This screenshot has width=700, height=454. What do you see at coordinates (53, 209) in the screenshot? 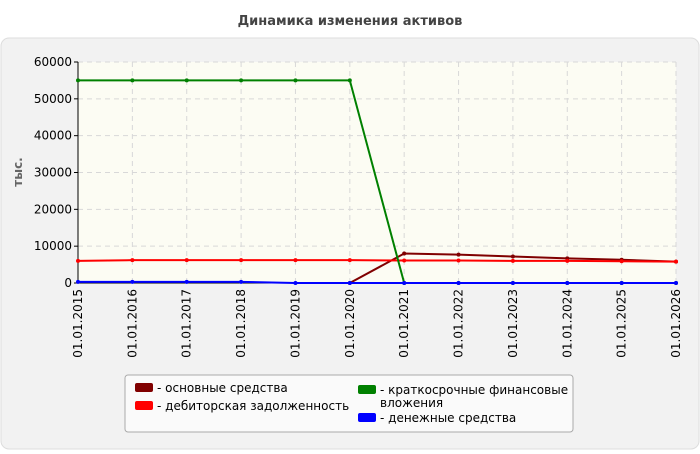
I see `y-tick-label: 20000` at bounding box center [53, 209].